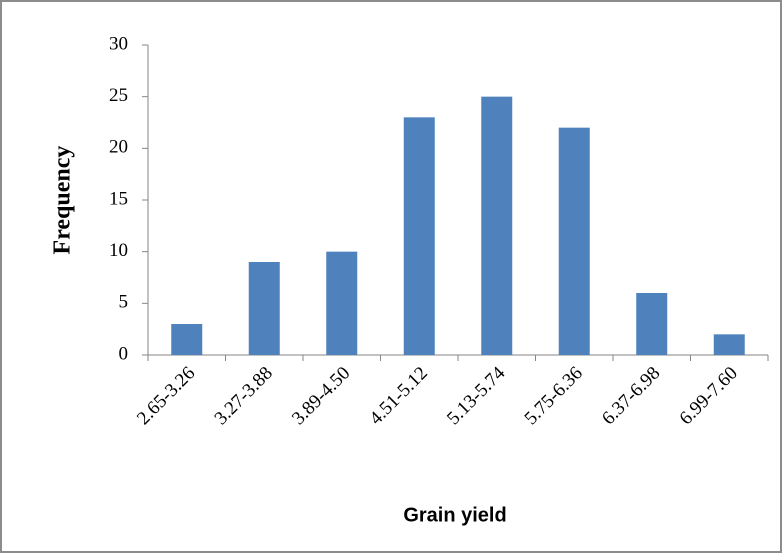 This screenshot has width=782, height=553. What do you see at coordinates (124, 353) in the screenshot?
I see `y-tick-label: 0` at bounding box center [124, 353].